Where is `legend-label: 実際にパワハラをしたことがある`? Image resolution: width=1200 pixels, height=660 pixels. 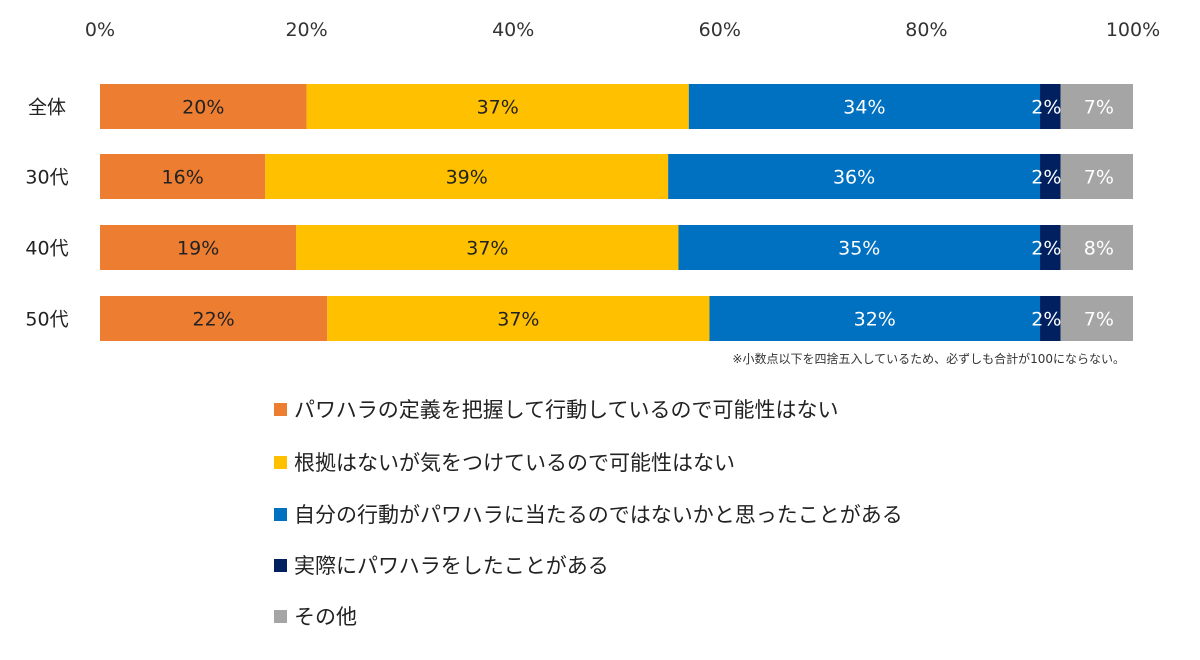
legend-label: 実際にパワハラをしたことがある is located at coordinates (451, 566).